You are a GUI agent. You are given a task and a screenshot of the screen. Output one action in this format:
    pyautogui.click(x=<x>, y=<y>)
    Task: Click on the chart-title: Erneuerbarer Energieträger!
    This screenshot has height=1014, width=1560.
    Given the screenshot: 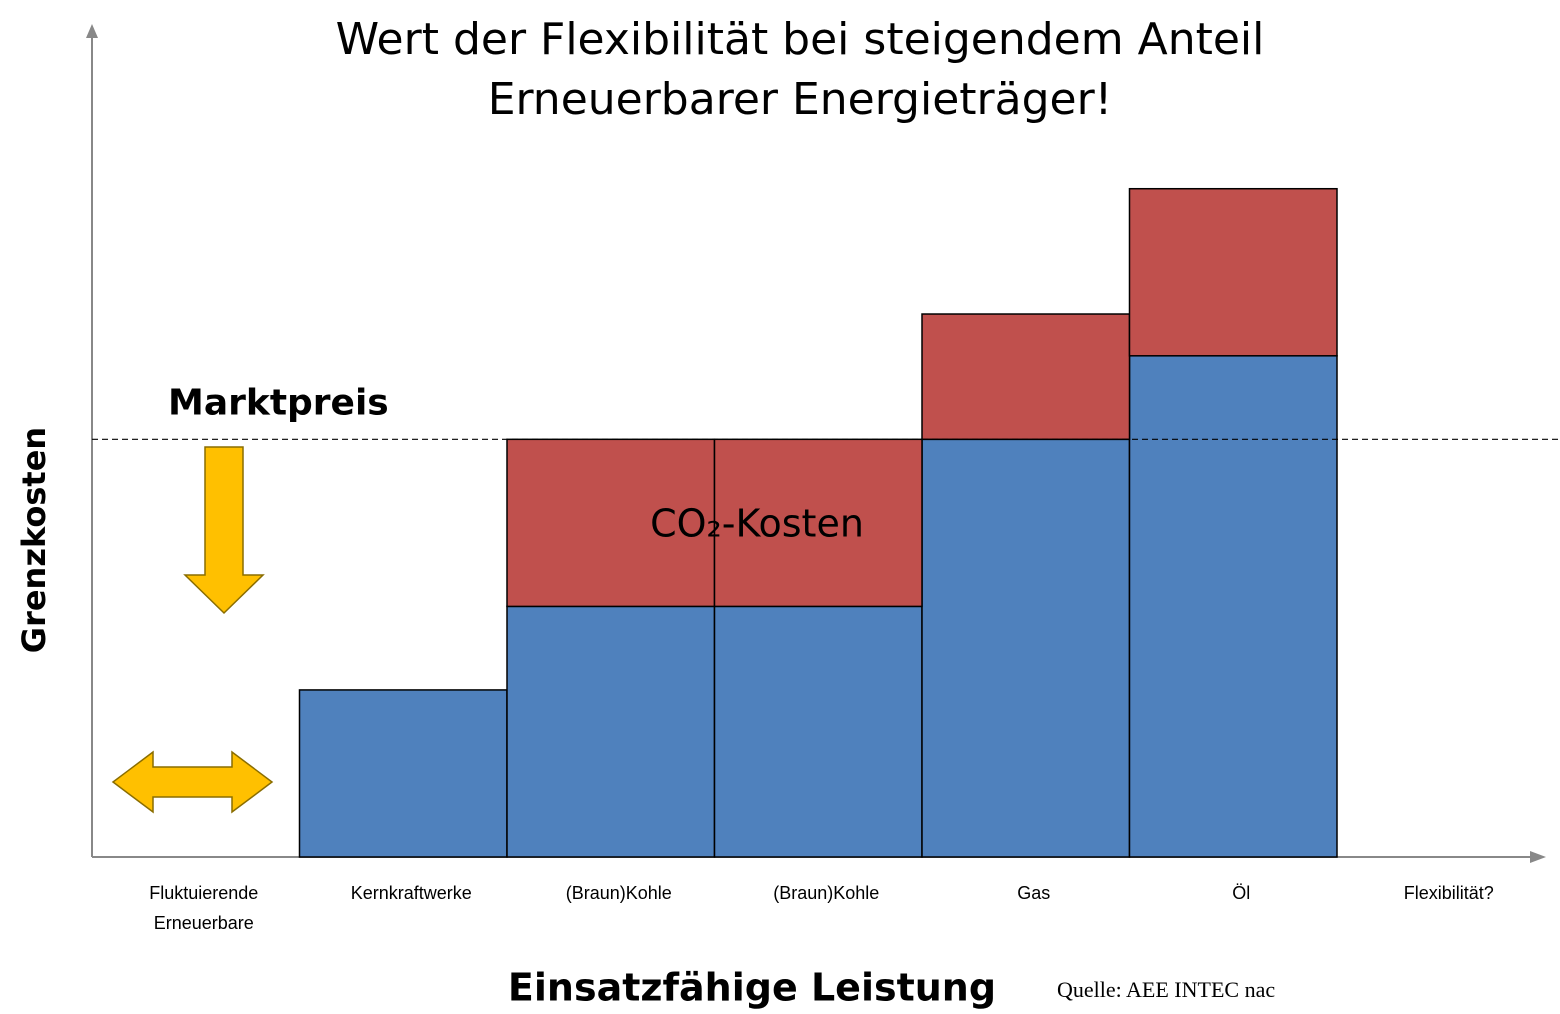 What is the action you would take?
    pyautogui.click(x=800, y=99)
    